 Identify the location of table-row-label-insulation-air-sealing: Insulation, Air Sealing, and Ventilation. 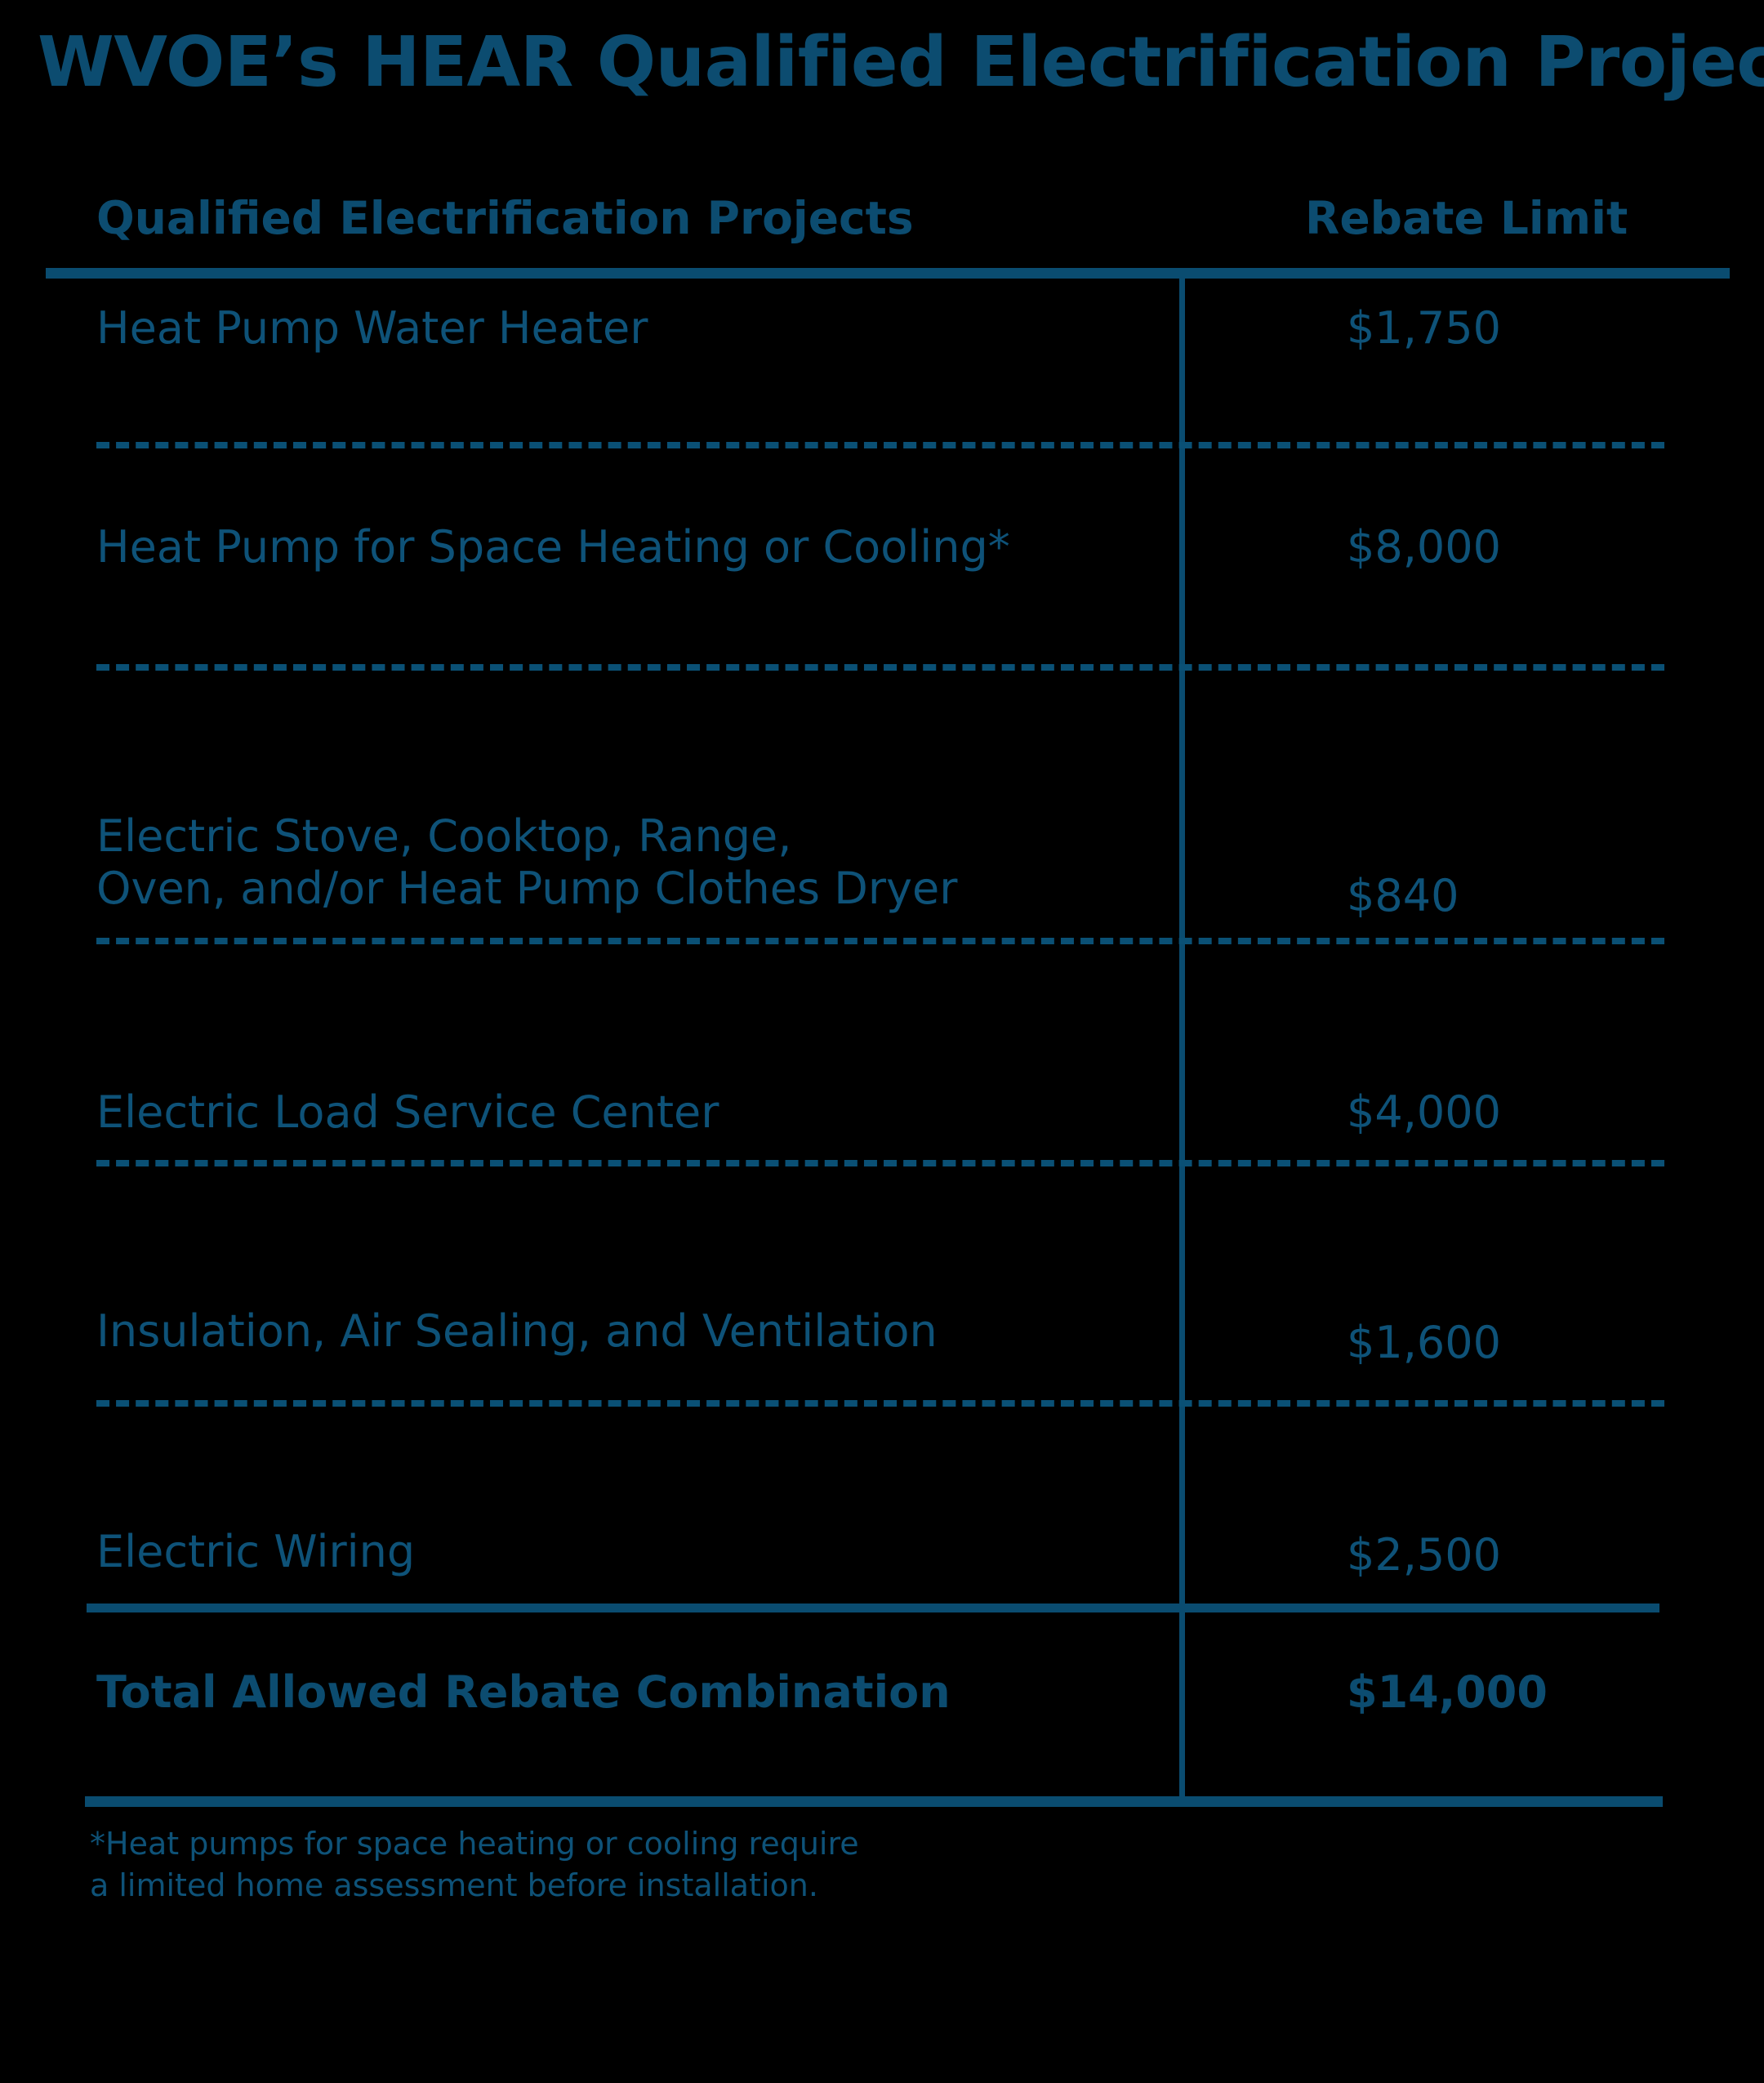
(517, 1331).